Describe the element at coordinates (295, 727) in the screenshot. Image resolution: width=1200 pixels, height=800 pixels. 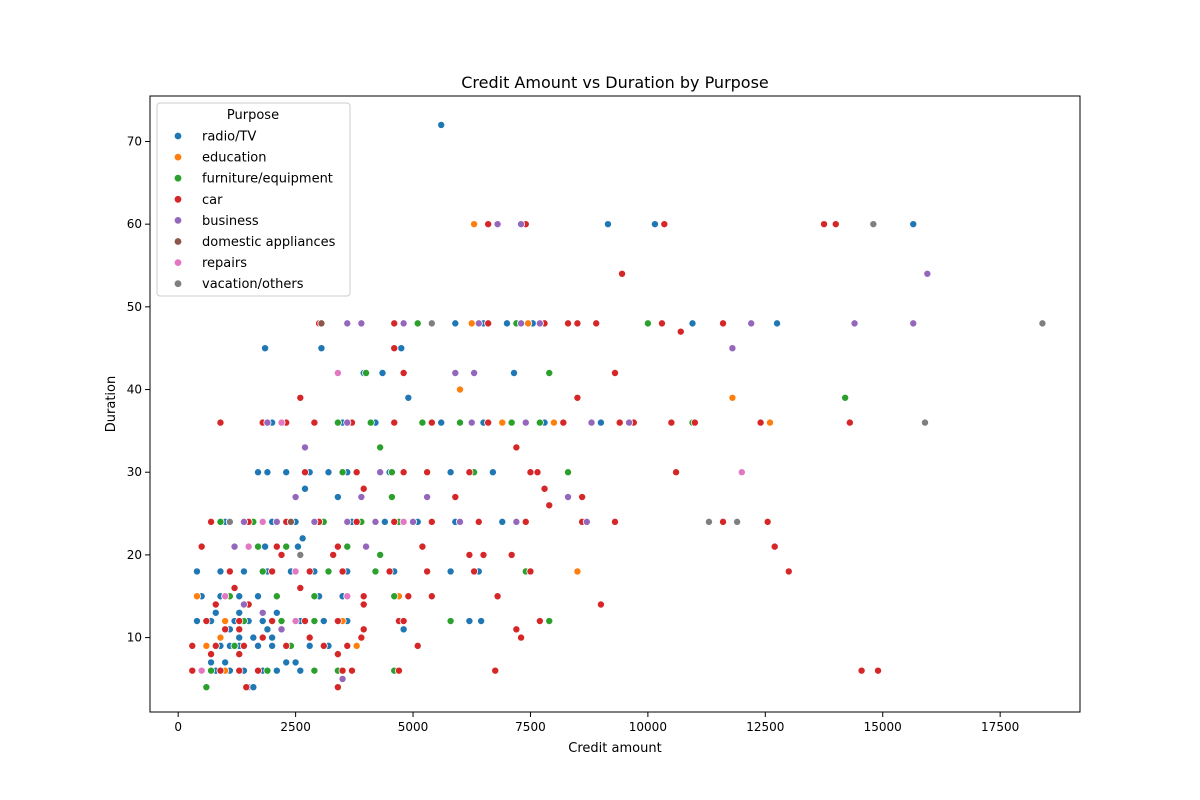
I see `x-tick-label: 2500` at that location.